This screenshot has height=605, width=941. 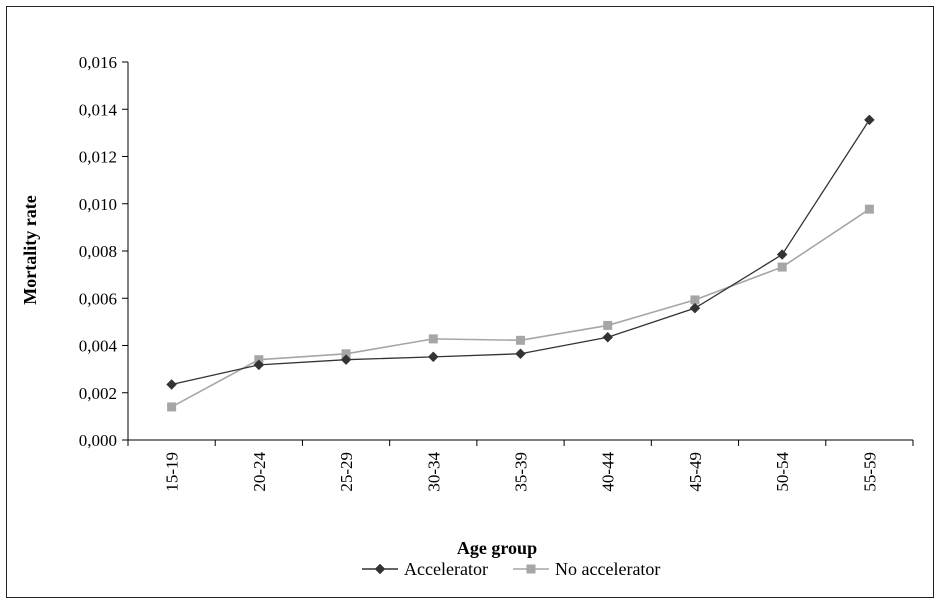 I want to click on y-tick-label: 0,002, so click(x=98, y=393).